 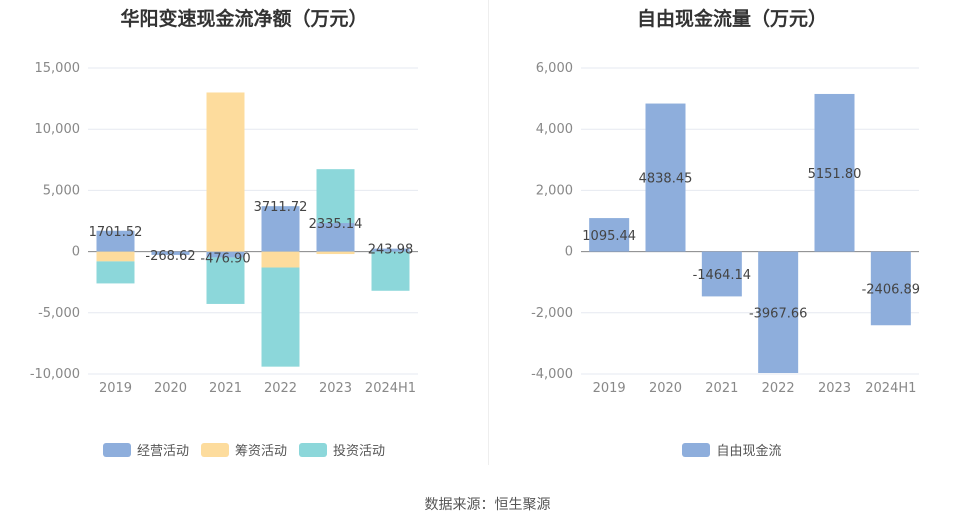 I want to click on legend-item-operating: 经营活动, so click(x=145, y=449).